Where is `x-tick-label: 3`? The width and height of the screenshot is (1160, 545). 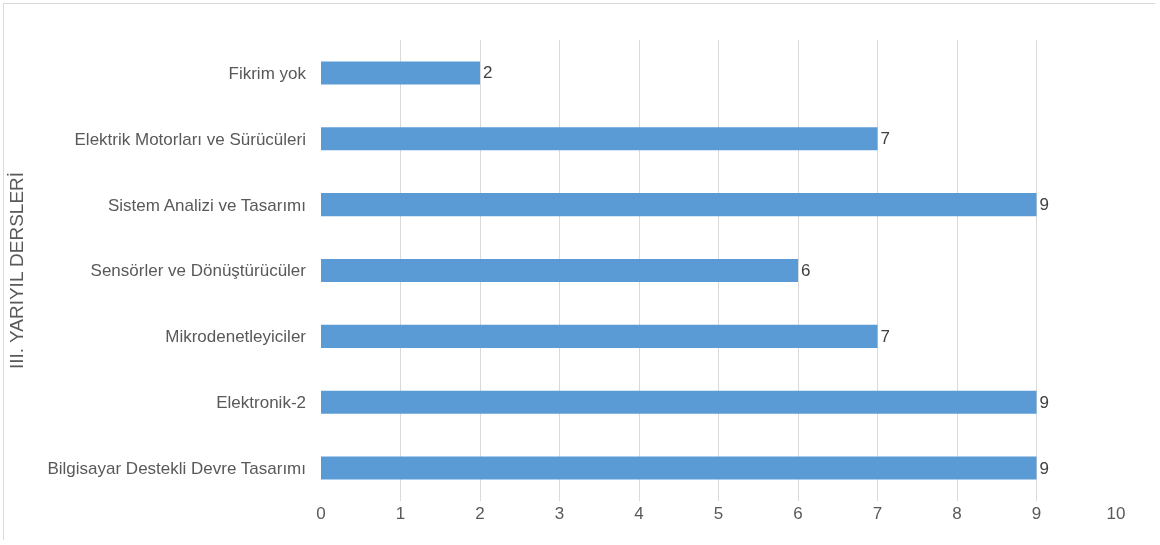 x-tick-label: 3 is located at coordinates (559, 513).